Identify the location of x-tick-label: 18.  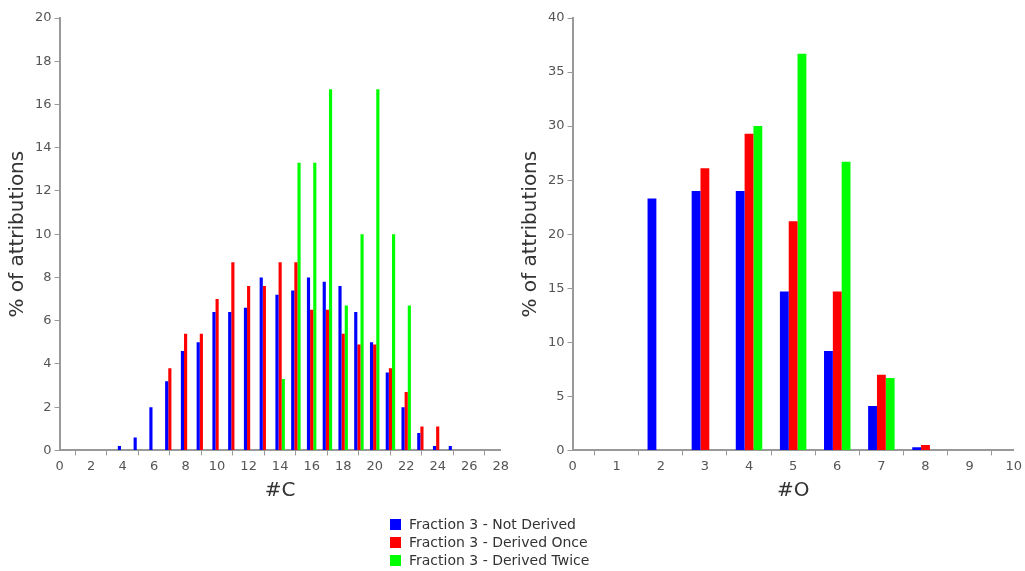
(343, 465).